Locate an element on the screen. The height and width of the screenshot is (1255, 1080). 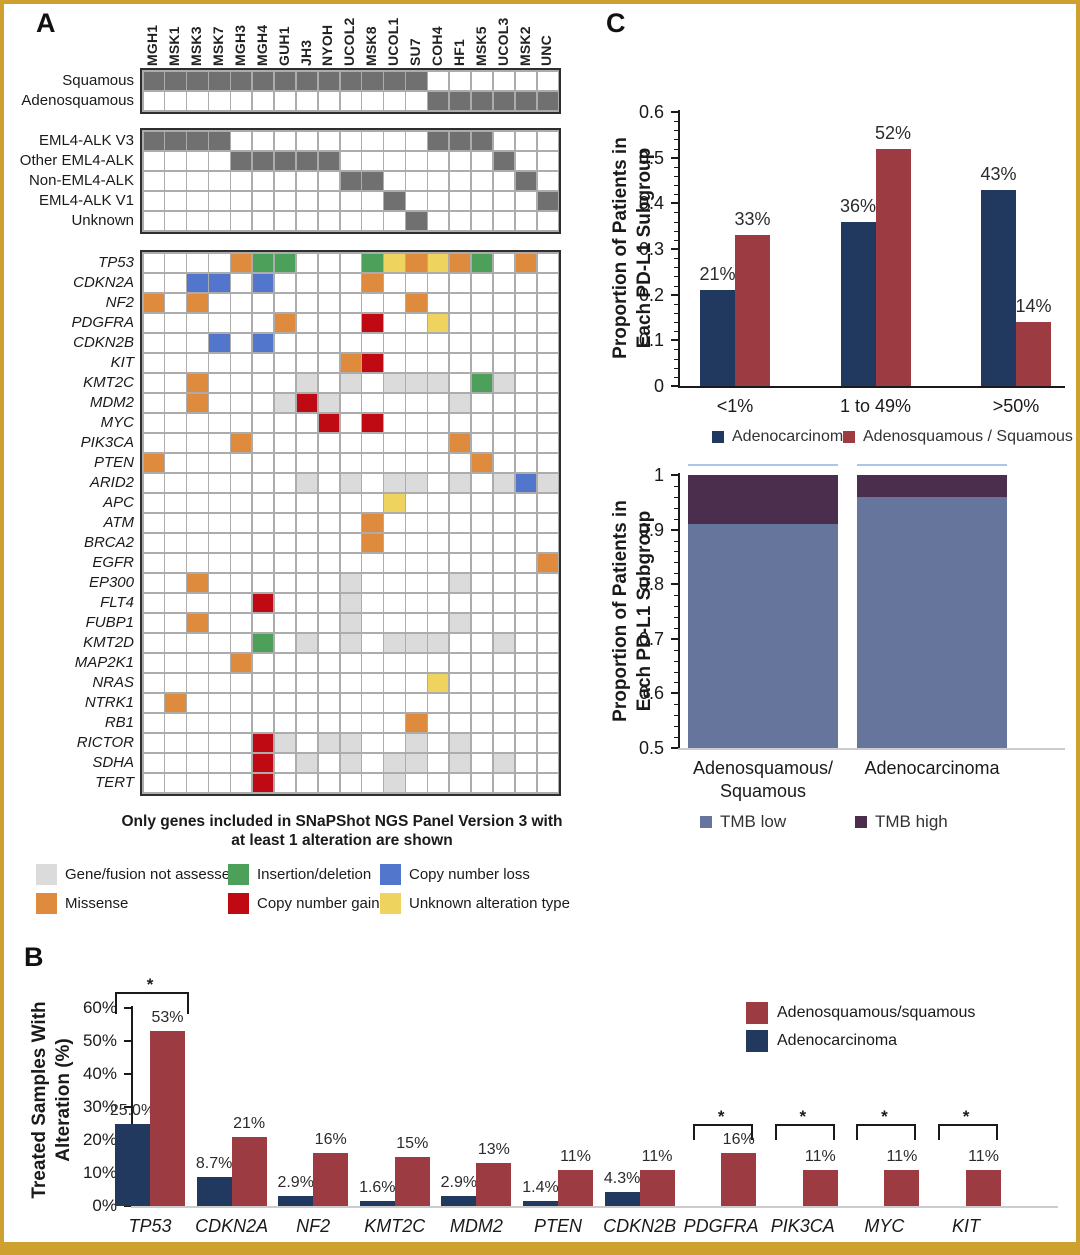
bar-value-label: 11% is located at coordinates (657, 1156).